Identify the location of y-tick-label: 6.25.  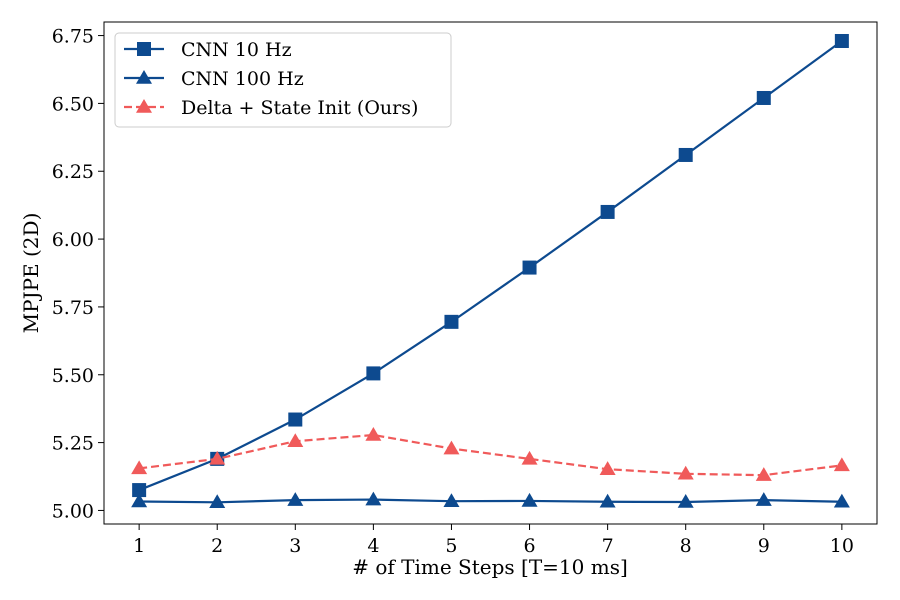
(73, 172).